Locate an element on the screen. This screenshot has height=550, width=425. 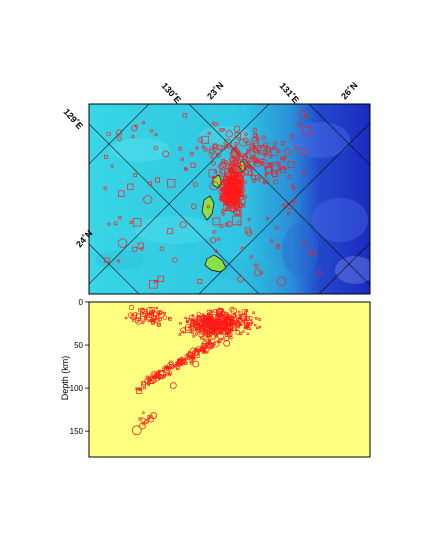
grid-label-26n: 26˚N is located at coordinates (349, 90).